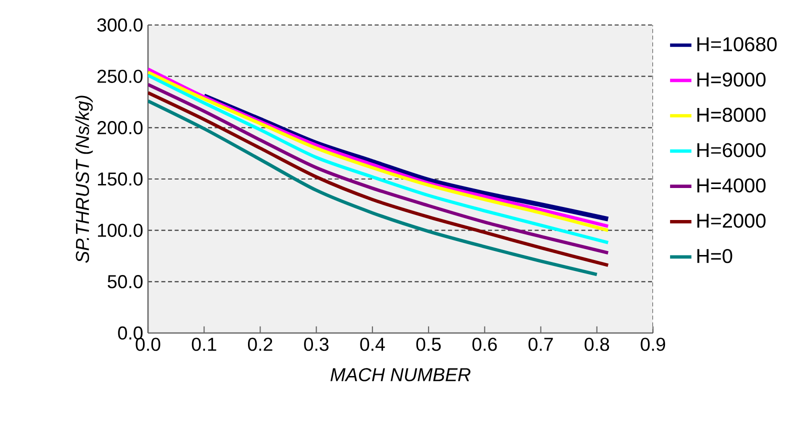  Describe the element at coordinates (428, 344) in the screenshot. I see `x-tick-label: 0.5` at that location.